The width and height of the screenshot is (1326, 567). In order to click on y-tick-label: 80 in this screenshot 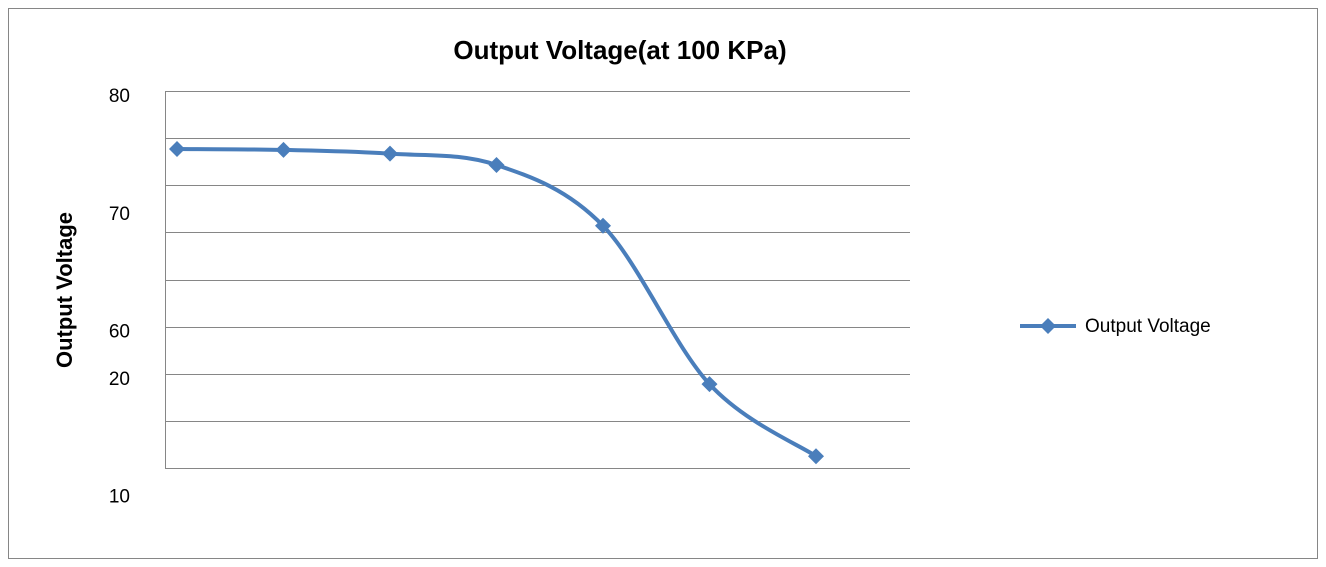, I will do `click(119, 96)`.